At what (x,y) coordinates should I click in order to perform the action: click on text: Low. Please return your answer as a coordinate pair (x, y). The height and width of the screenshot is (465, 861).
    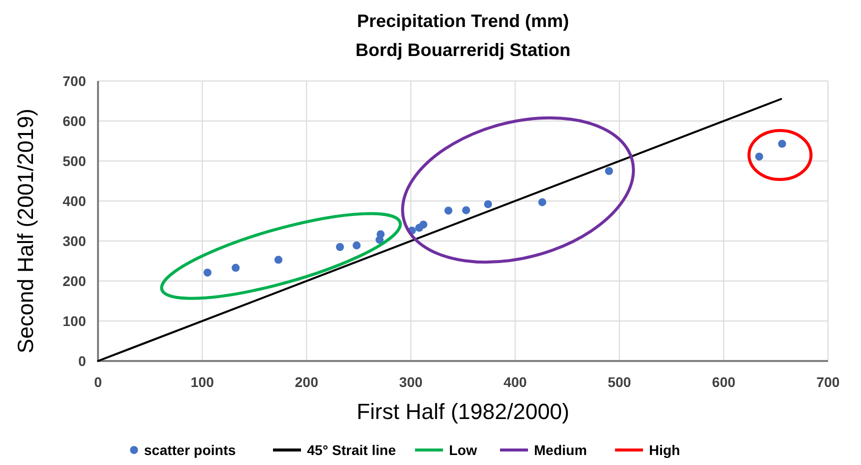
    Looking at the image, I should click on (463, 450).